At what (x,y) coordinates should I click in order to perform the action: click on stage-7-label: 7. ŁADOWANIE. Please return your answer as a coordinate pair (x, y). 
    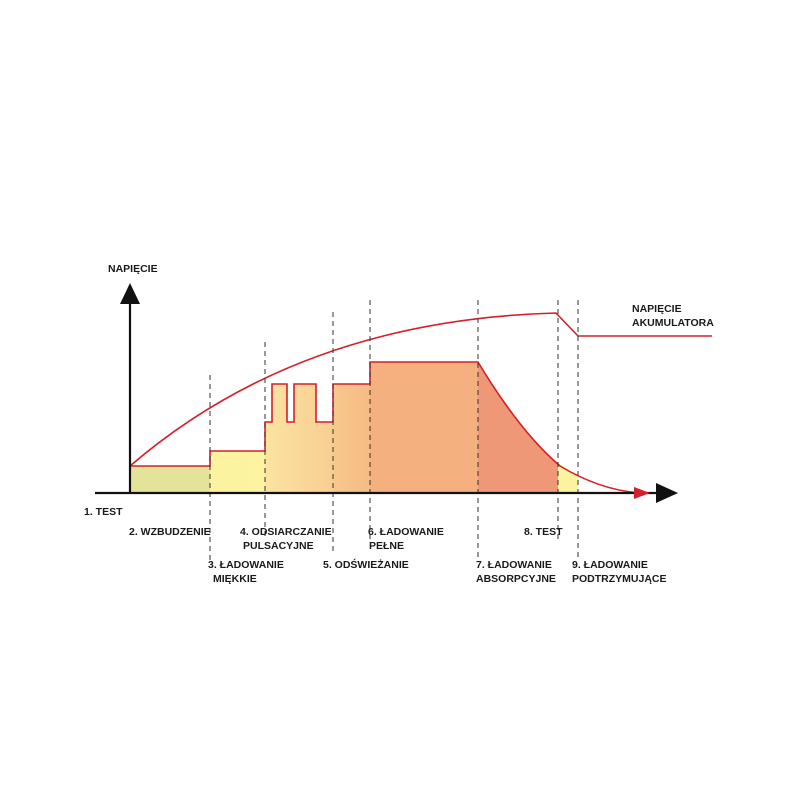
    Looking at the image, I should click on (514, 565).